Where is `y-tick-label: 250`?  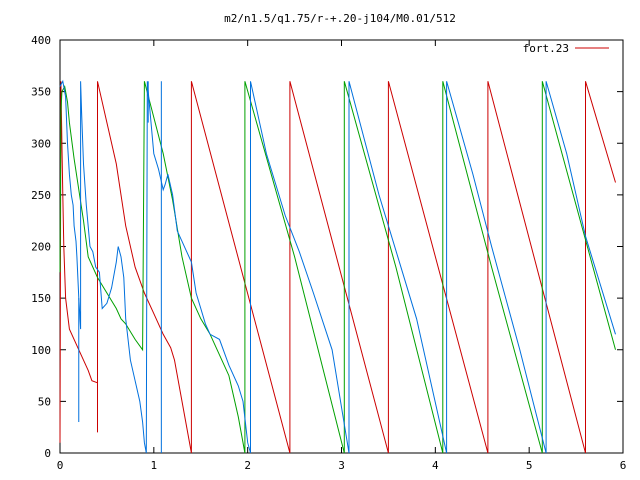
y-tick-label: 250 is located at coordinates (41, 195).